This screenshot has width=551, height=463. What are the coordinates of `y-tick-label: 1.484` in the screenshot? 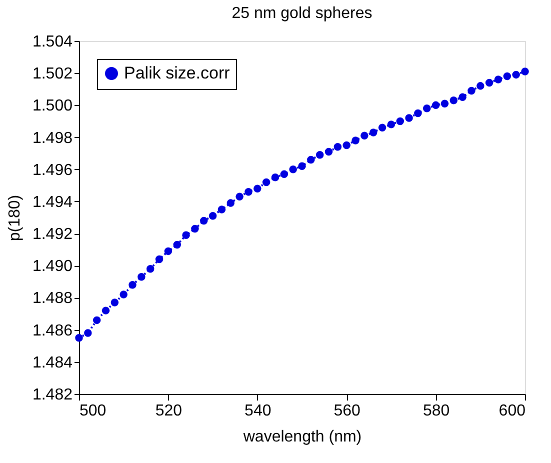 It's located at (52, 363).